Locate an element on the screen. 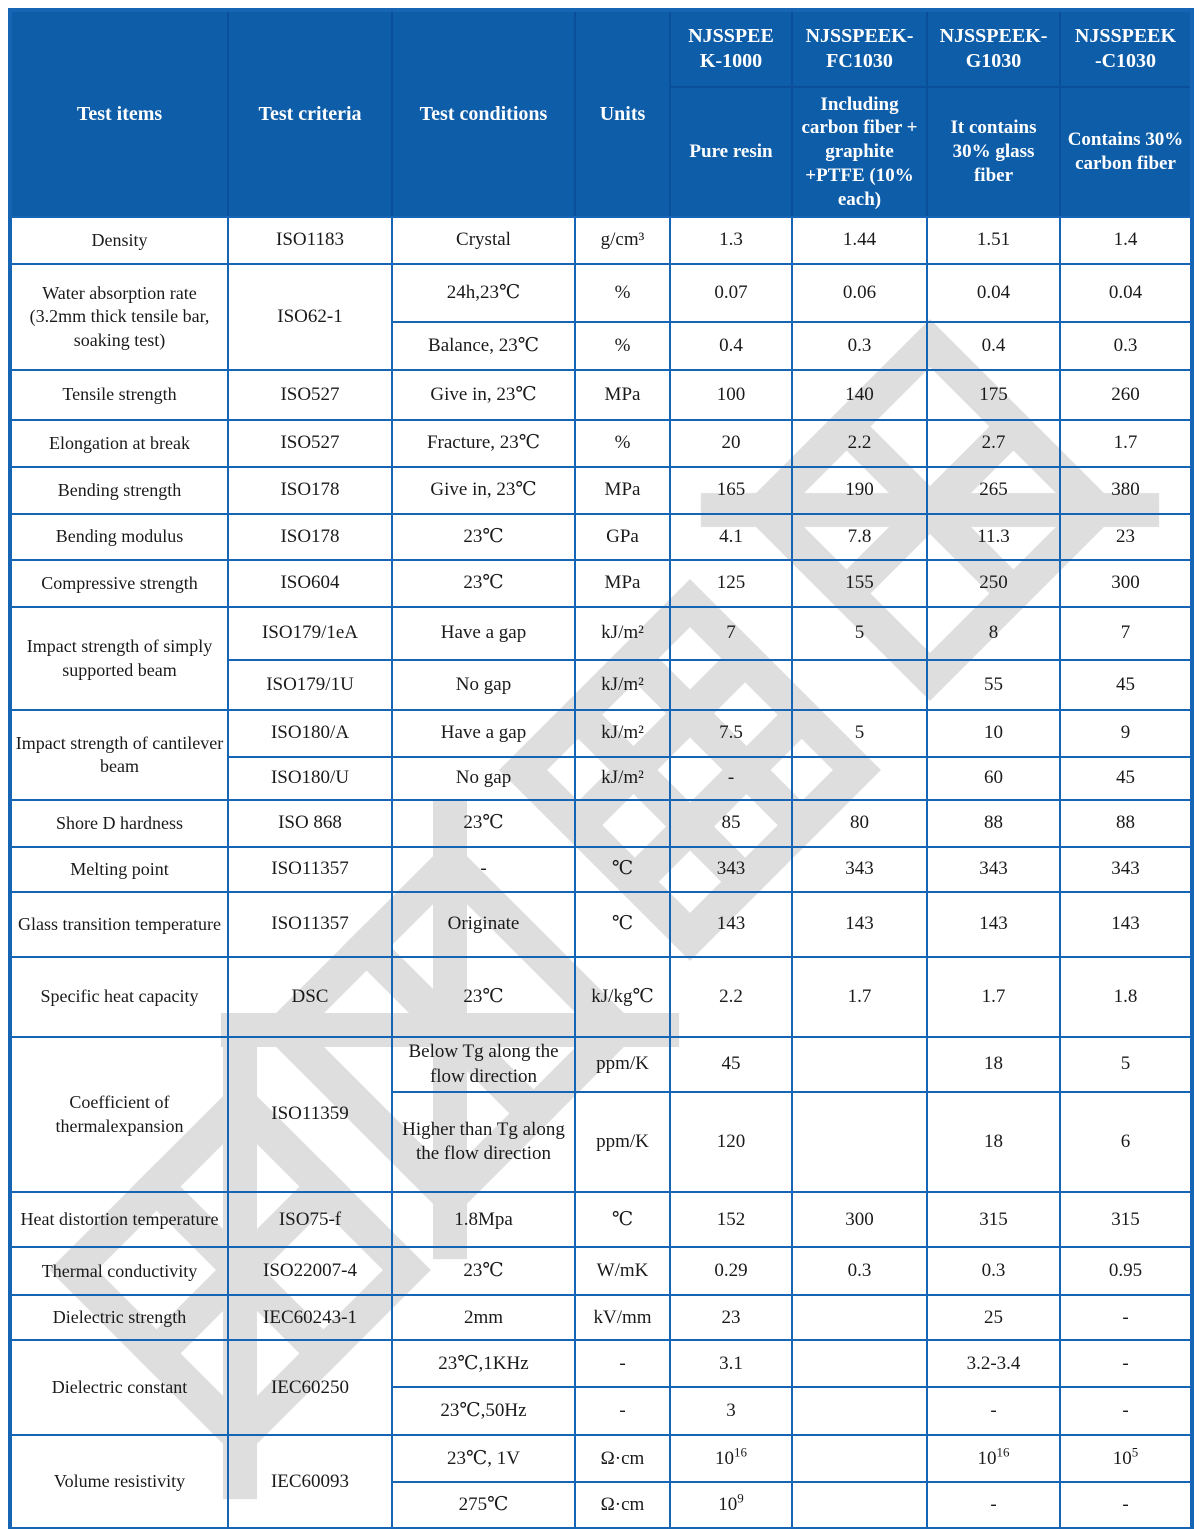 This screenshot has width=1200, height=1529. table-cell: Fracture, 23℃ is located at coordinates (483, 443).